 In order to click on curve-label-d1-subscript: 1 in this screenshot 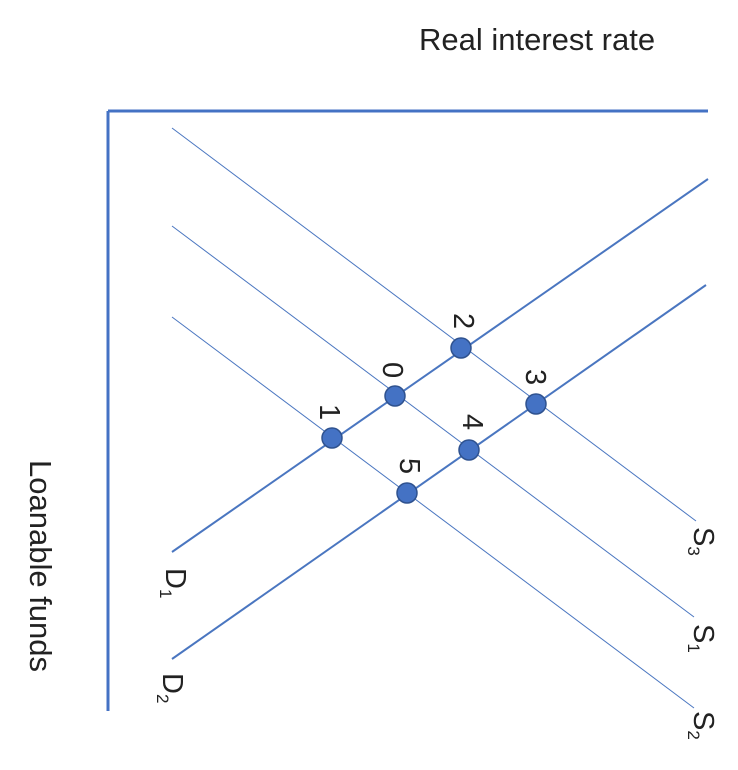, I will do `click(165, 593)`.